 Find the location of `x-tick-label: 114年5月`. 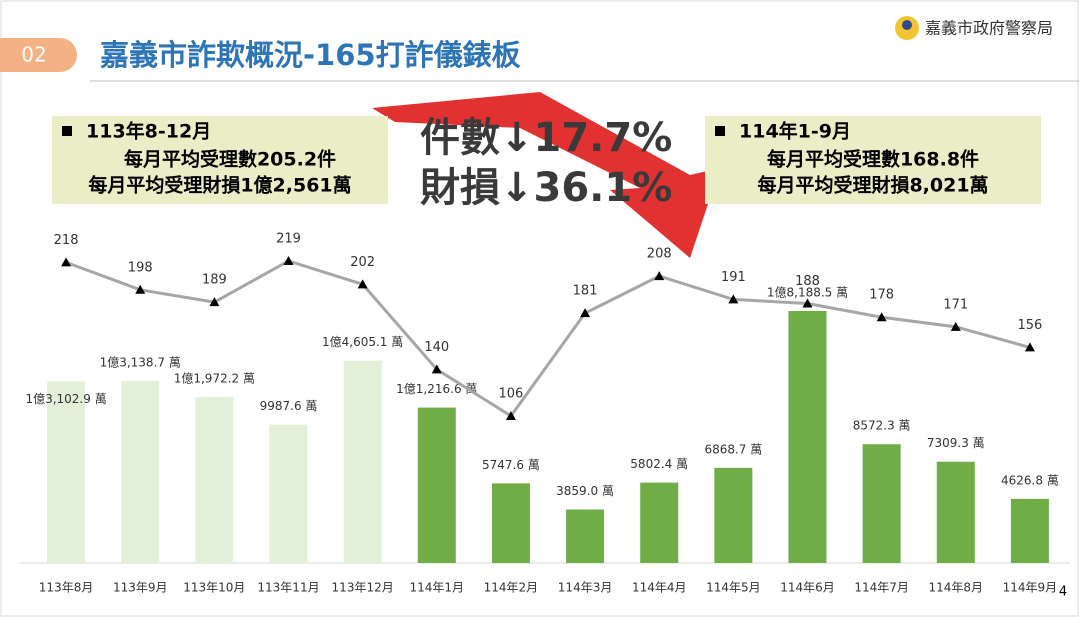

x-tick-label: 114年5月 is located at coordinates (733, 588).